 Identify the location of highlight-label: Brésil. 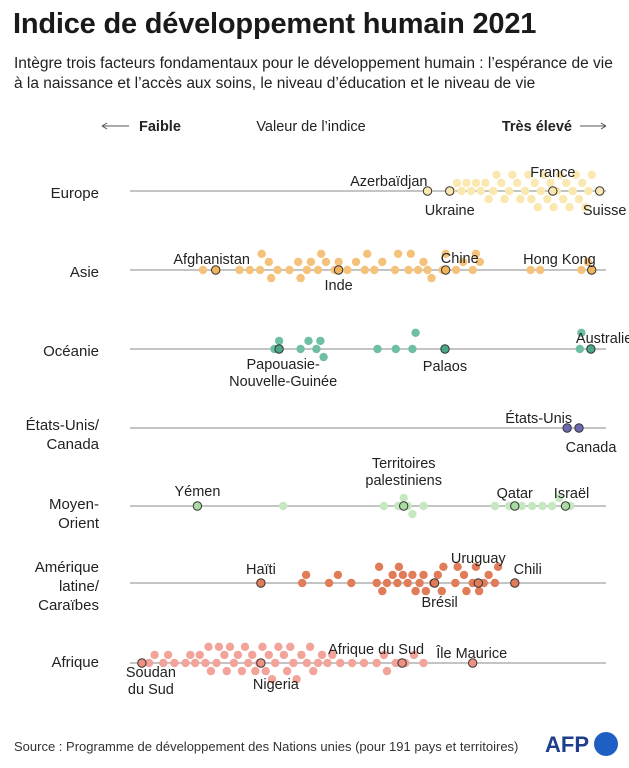
(440, 603).